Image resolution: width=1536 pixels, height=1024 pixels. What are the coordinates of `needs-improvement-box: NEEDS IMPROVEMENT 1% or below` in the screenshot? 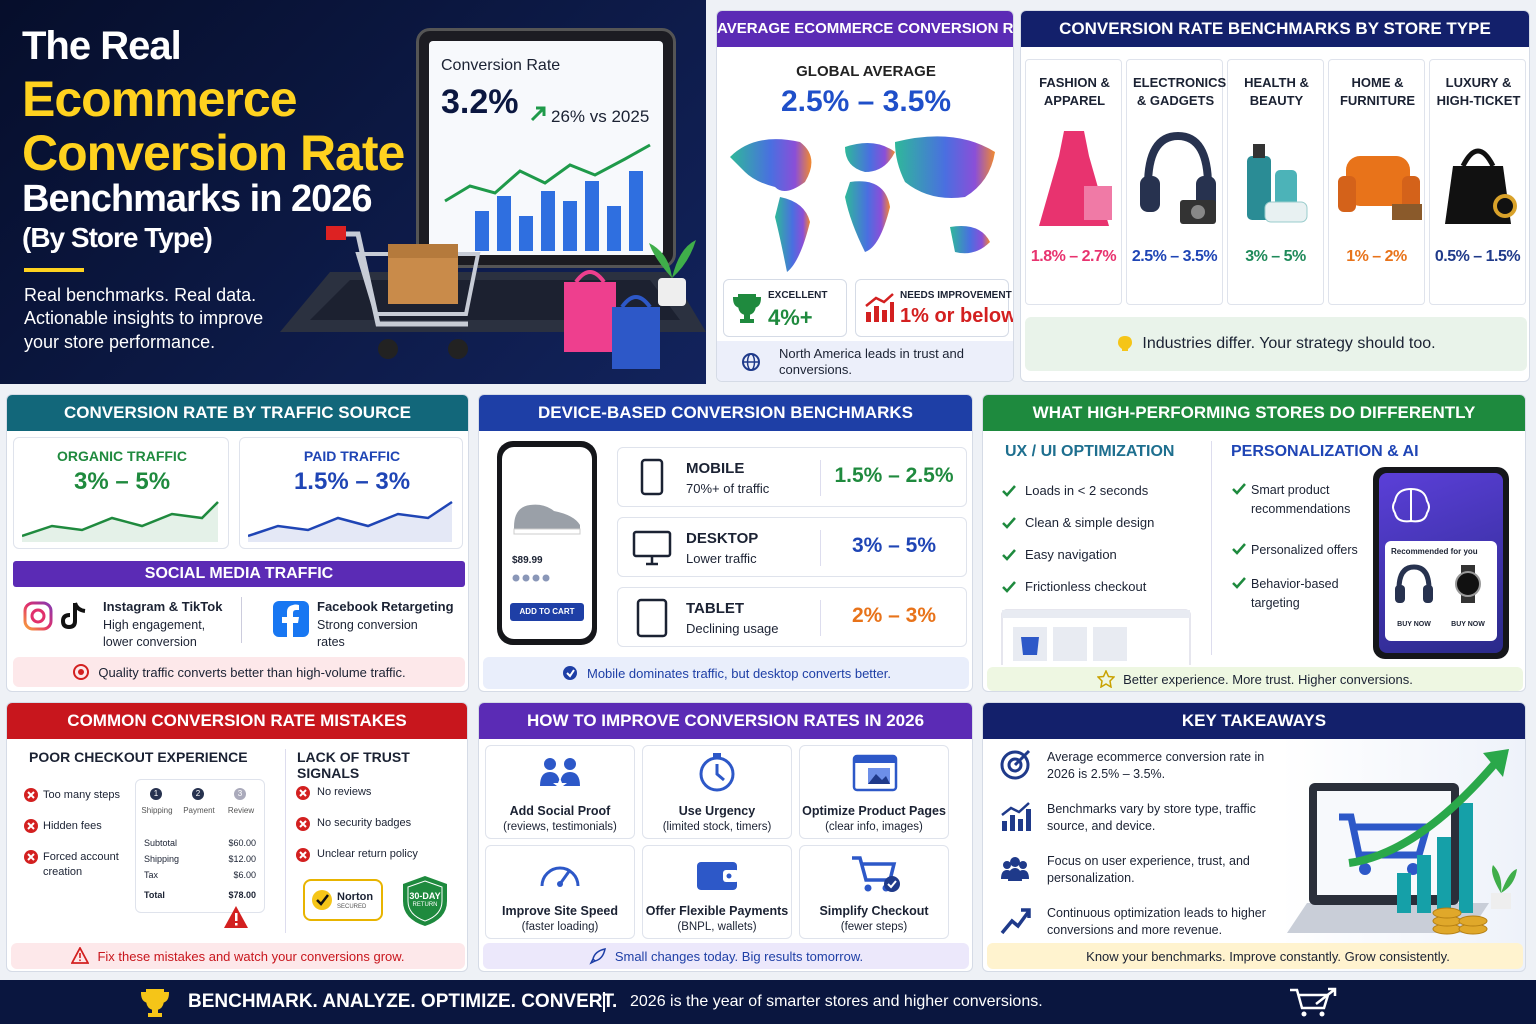 It's located at (934, 308).